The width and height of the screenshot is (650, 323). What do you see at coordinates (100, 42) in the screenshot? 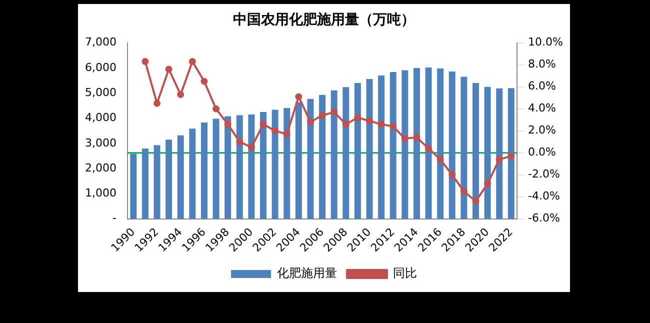
I see `y-tick-label: 7,000` at bounding box center [100, 42].